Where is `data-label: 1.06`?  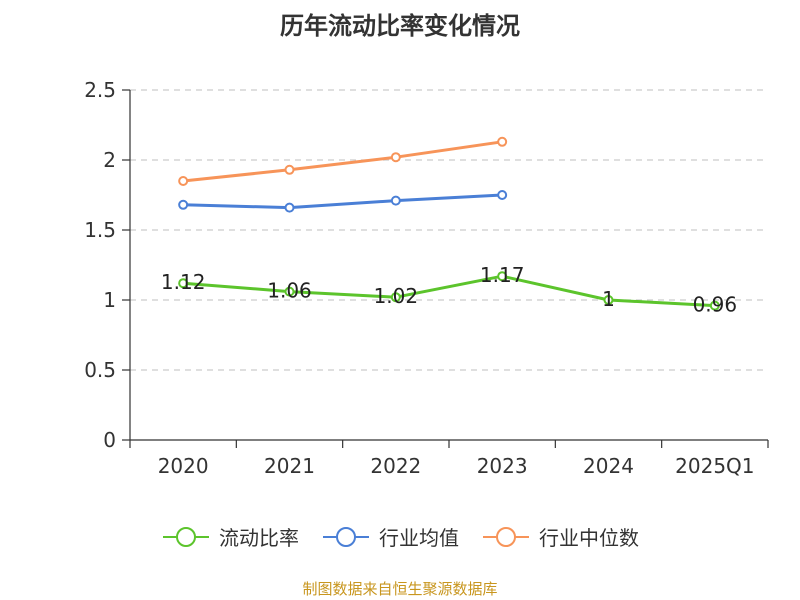 data-label: 1.06 is located at coordinates (289, 291).